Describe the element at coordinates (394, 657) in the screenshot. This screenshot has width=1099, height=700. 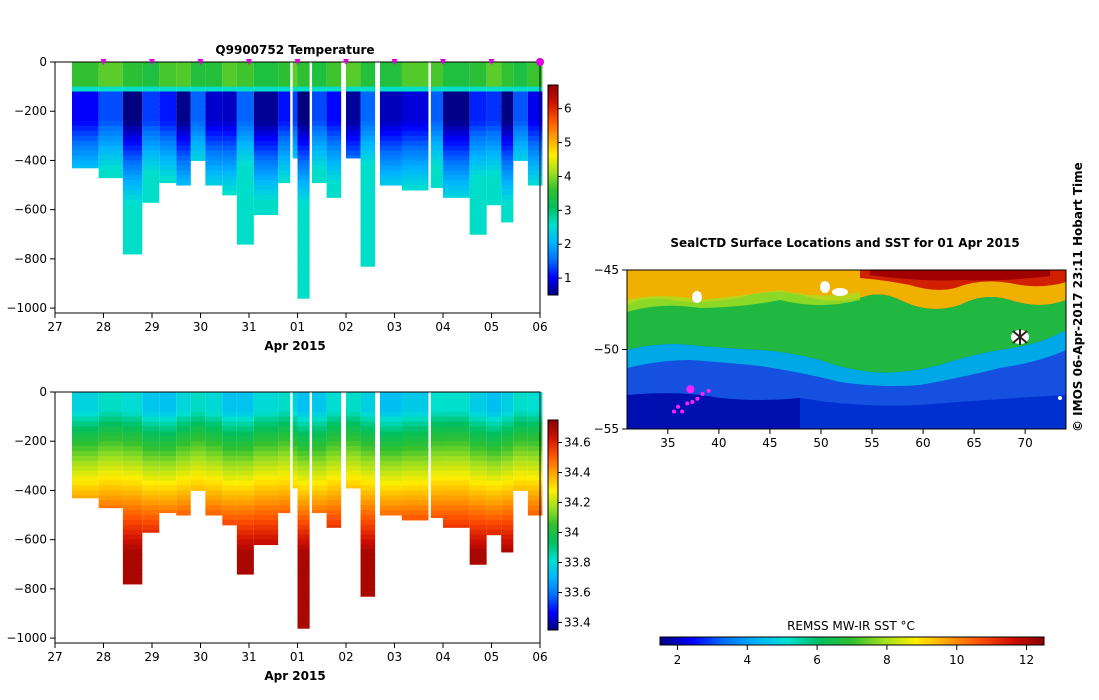
I see `x-tick-label: 03` at that location.